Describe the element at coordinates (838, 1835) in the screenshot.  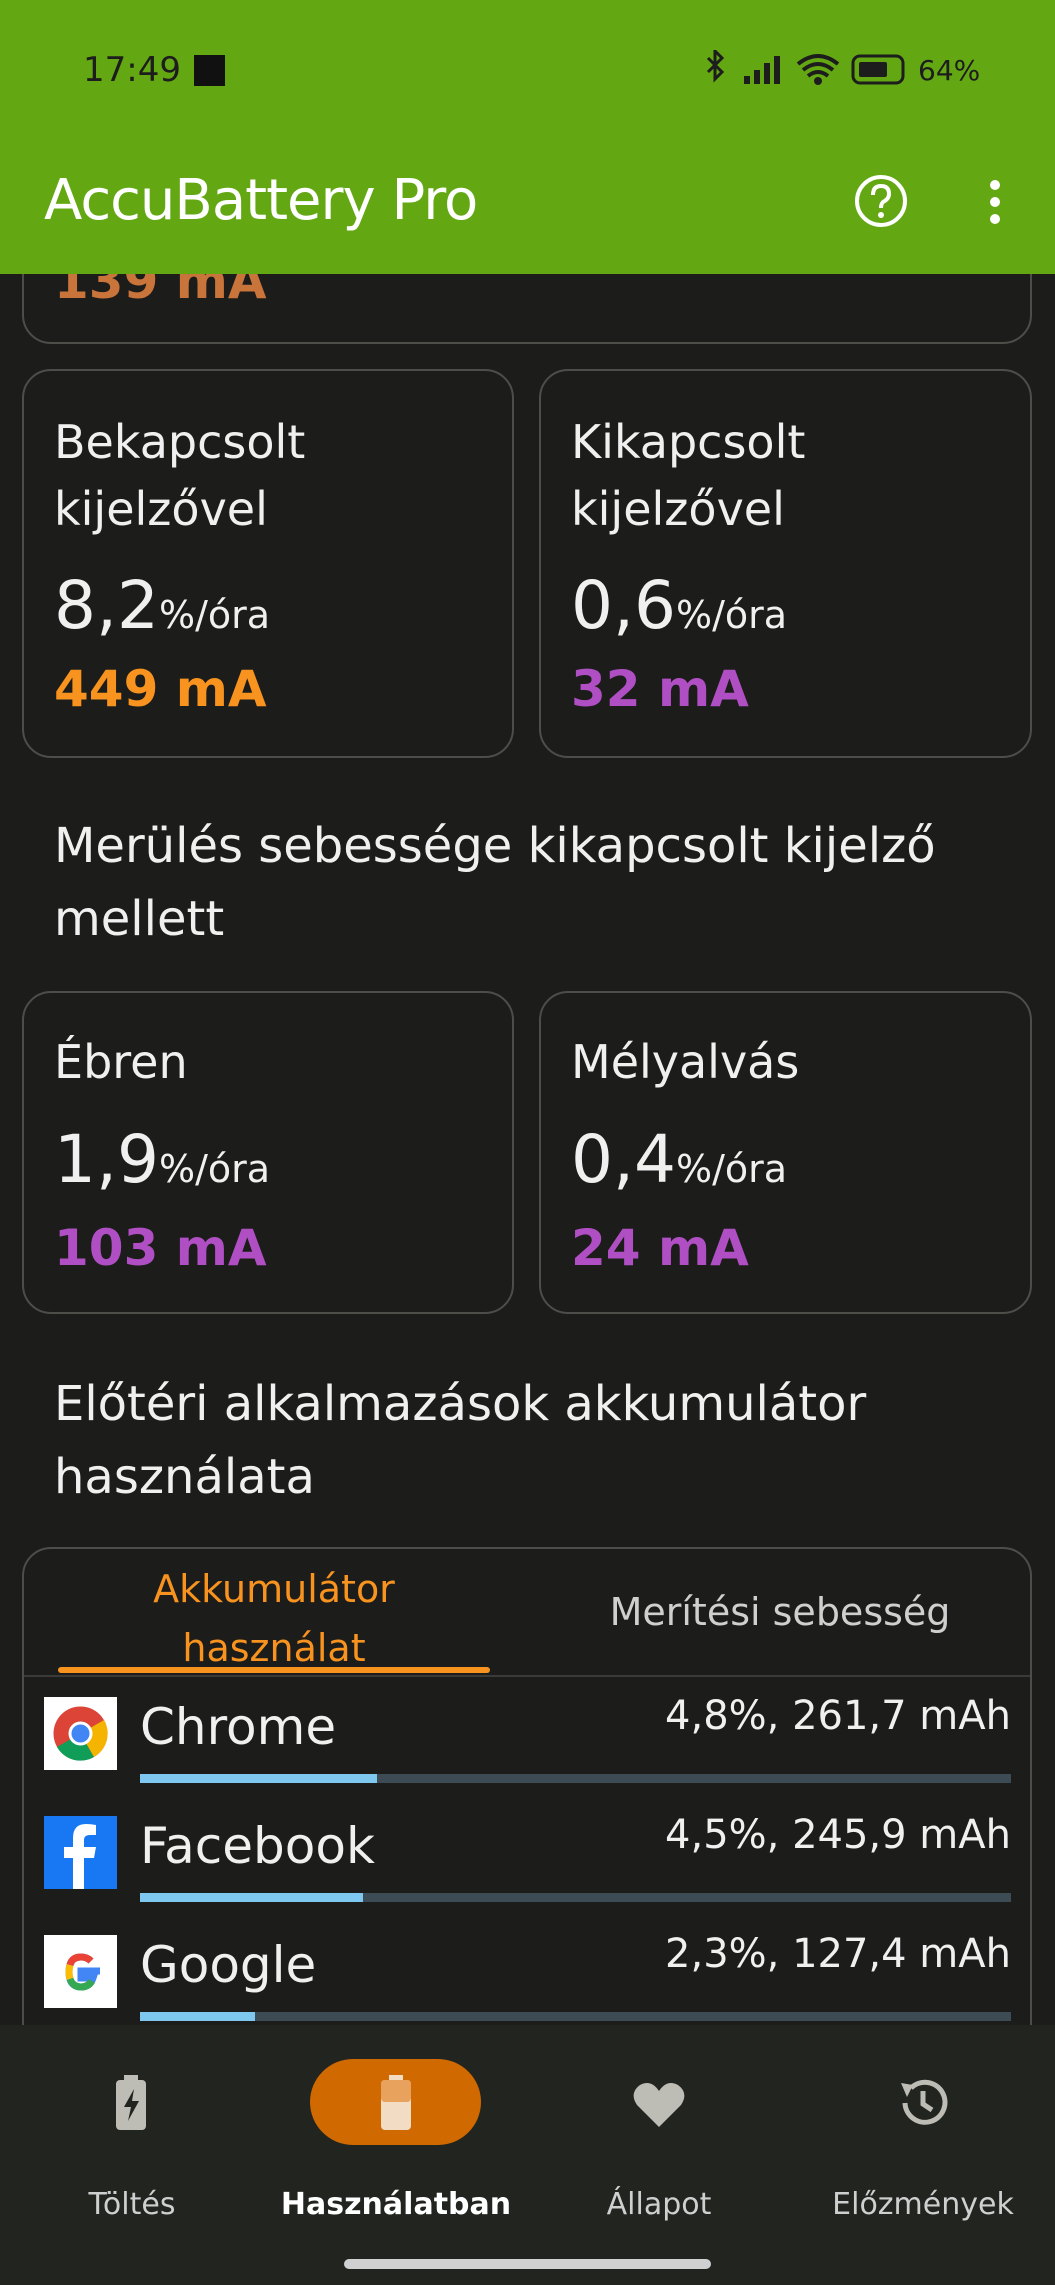
I see `app-usage: 4,5%, 245,9 mAh` at that location.